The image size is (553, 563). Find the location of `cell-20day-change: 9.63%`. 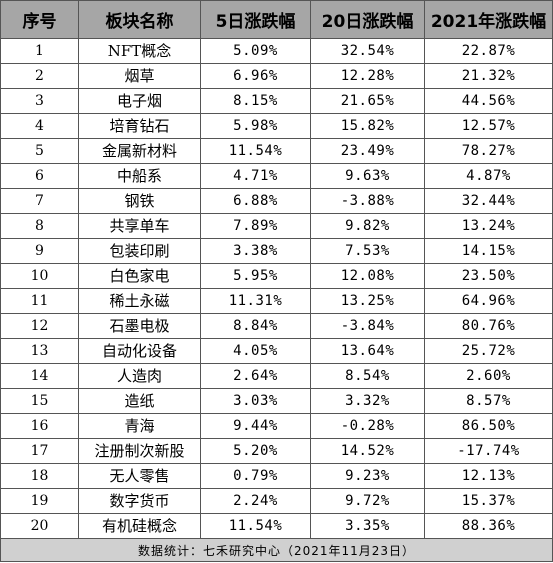

cell-20day-change: 9.63% is located at coordinates (367, 176).